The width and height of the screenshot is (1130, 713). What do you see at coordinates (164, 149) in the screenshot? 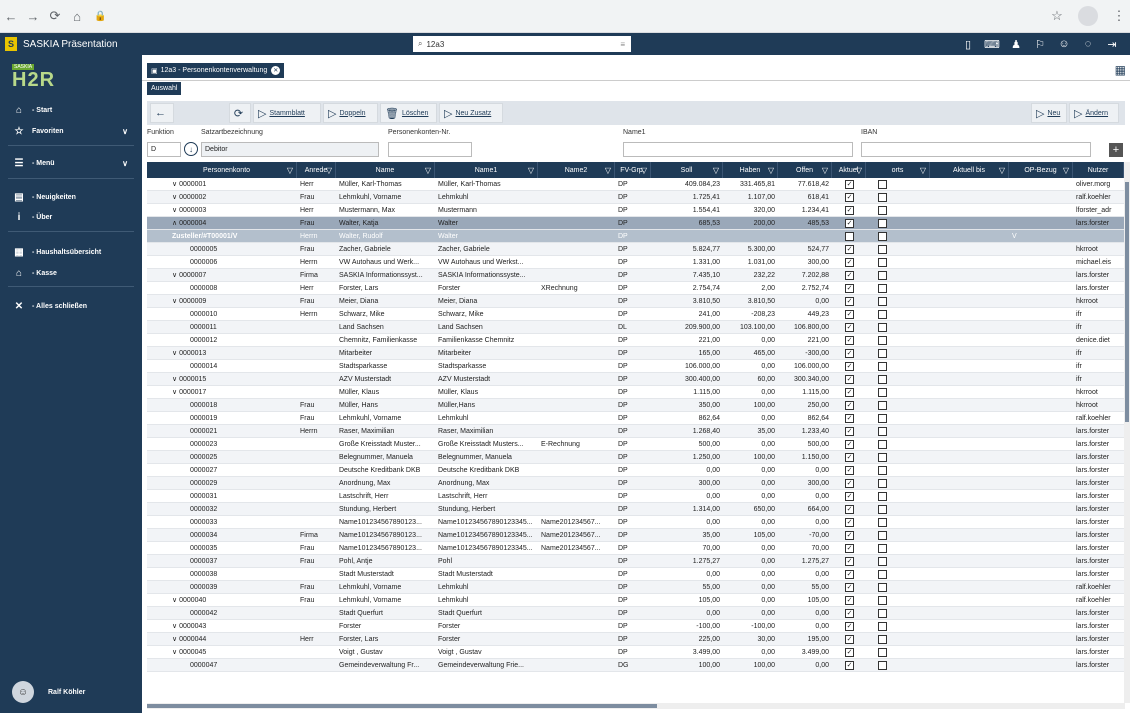
I see `funktion-field: D` at bounding box center [164, 149].